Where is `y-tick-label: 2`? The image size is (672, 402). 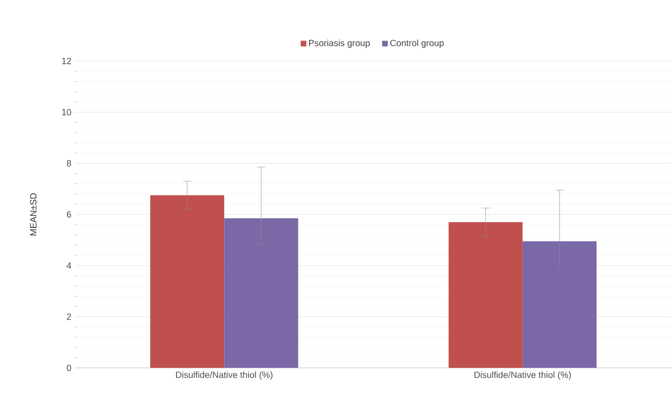
y-tick-label: 2 is located at coordinates (69, 317).